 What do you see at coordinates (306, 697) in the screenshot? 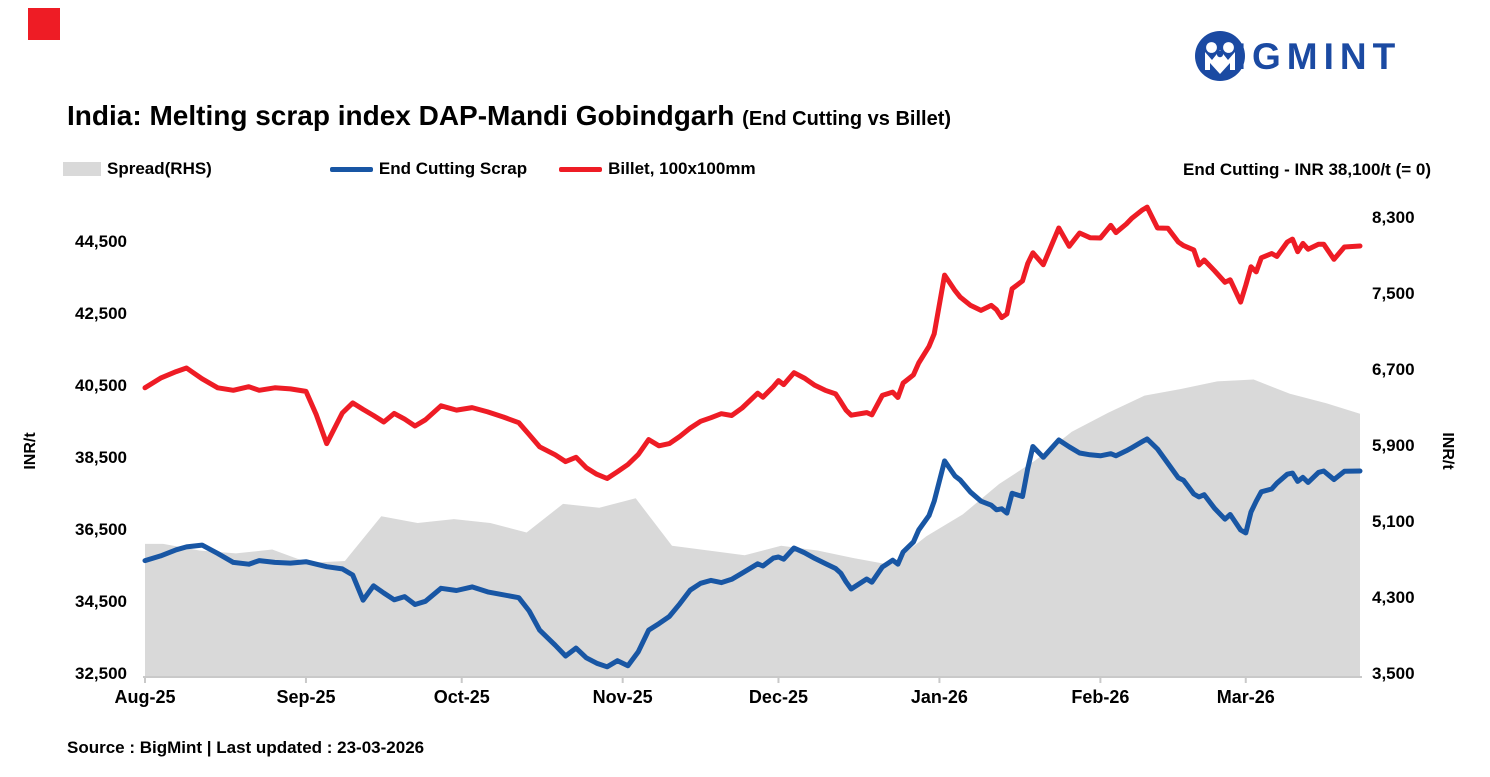
I see `x-axis-tick-label: Sep-25` at bounding box center [306, 697].